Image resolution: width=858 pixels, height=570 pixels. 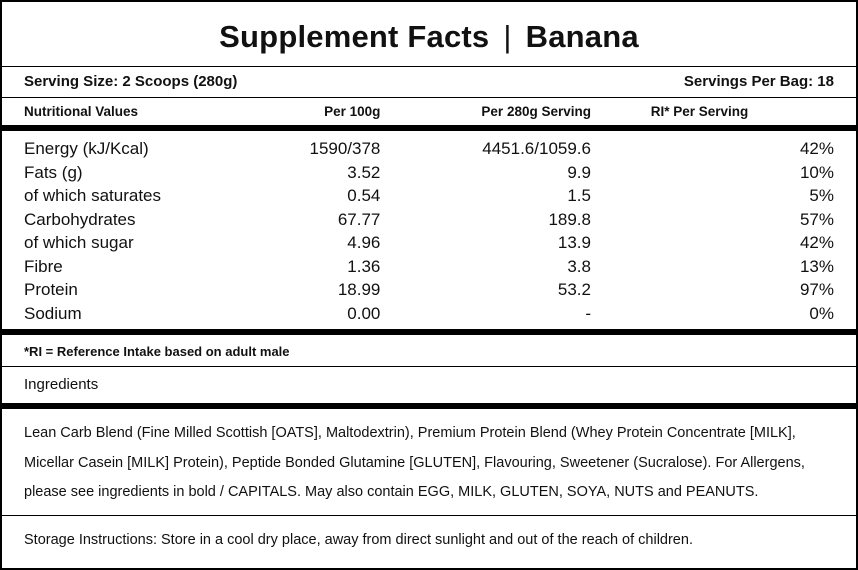 I want to click on value-per-280g: 1.5, so click(x=579, y=195).